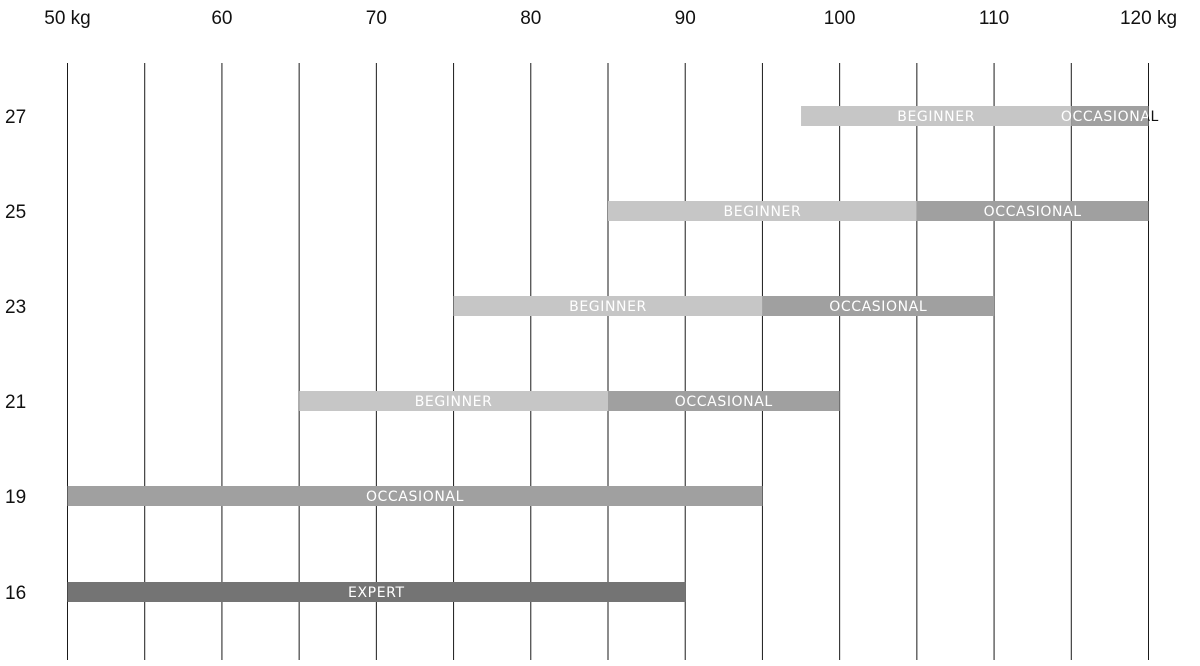 This screenshot has height=666, width=1200. I want to click on bar-label-19-occasional: OCCASIONAL, so click(415, 497).